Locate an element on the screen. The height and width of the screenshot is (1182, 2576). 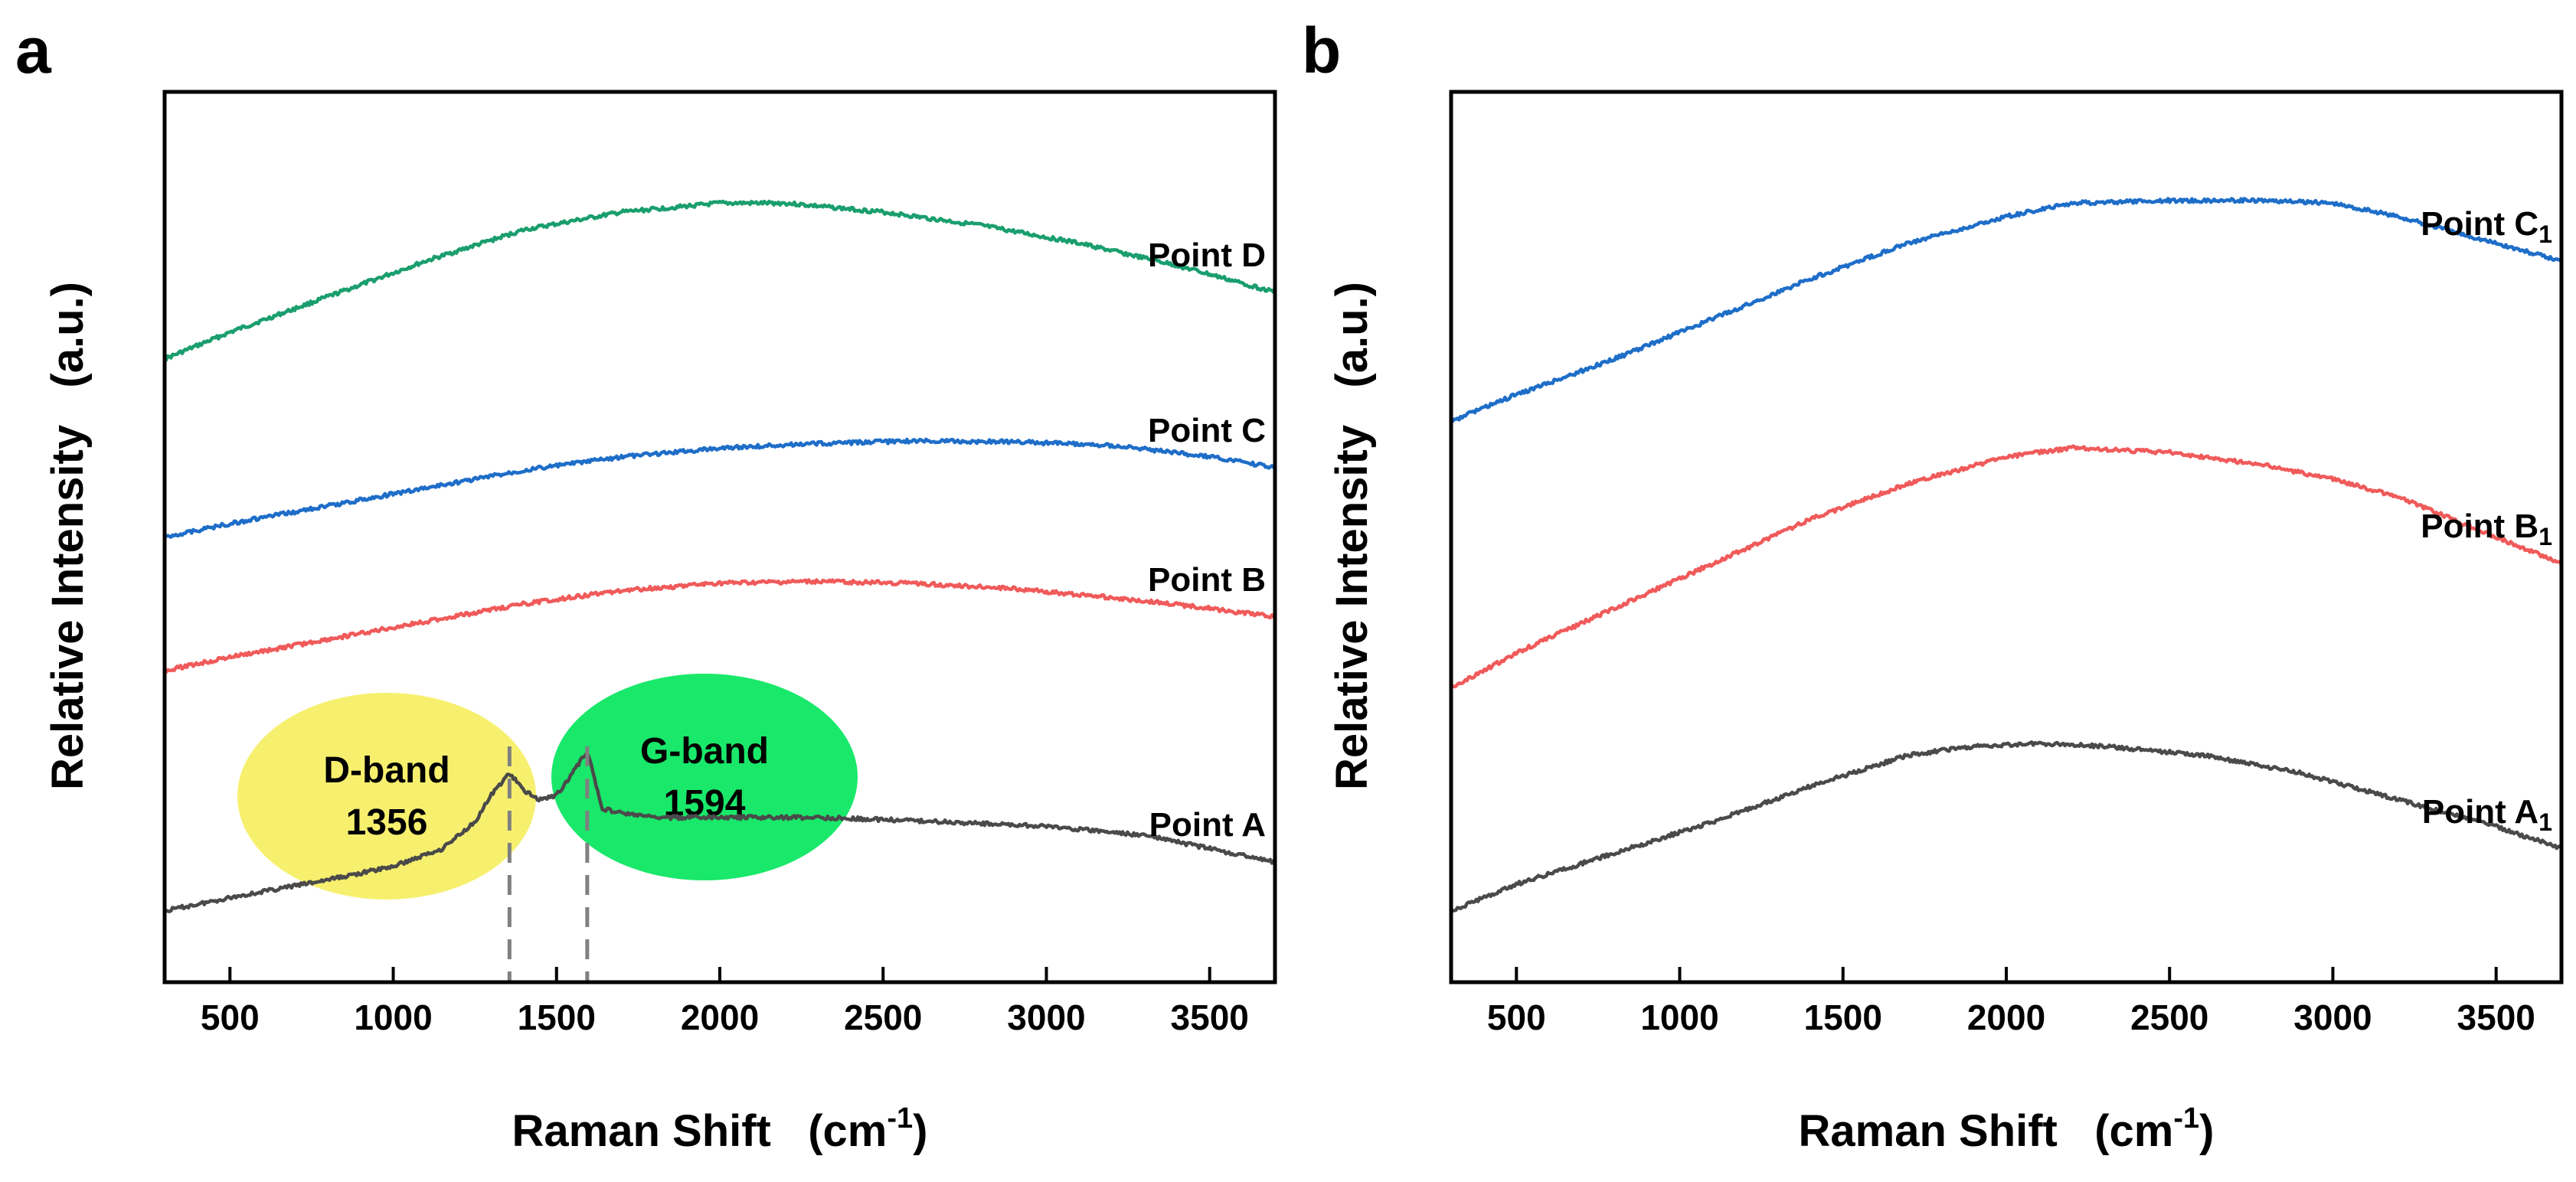
x-tick-label-b-0: 500 is located at coordinates (1516, 1018).